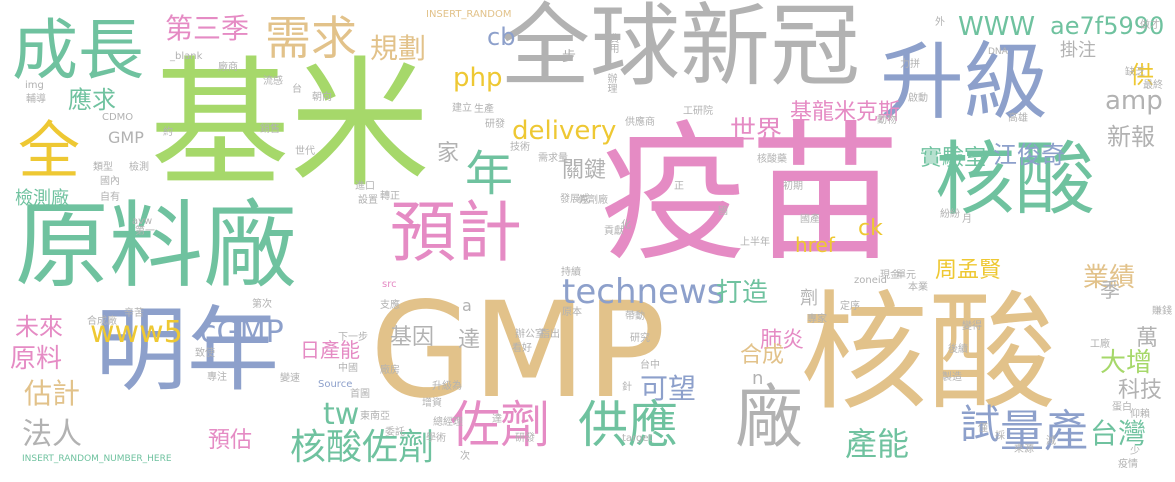 This screenshot has height=482, width=1175. What do you see at coordinates (887, 120) in the screenshot?
I see `cloud-word: 動物` at bounding box center [887, 120].